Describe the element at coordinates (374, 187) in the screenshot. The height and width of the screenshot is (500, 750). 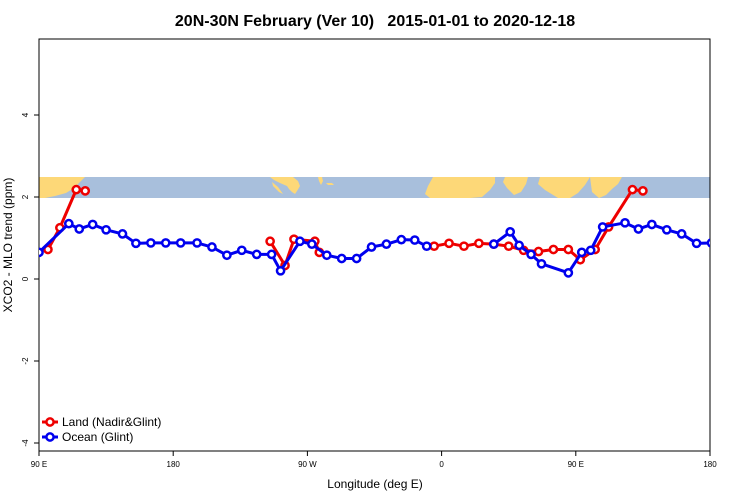
I see `world-map-strip` at that location.